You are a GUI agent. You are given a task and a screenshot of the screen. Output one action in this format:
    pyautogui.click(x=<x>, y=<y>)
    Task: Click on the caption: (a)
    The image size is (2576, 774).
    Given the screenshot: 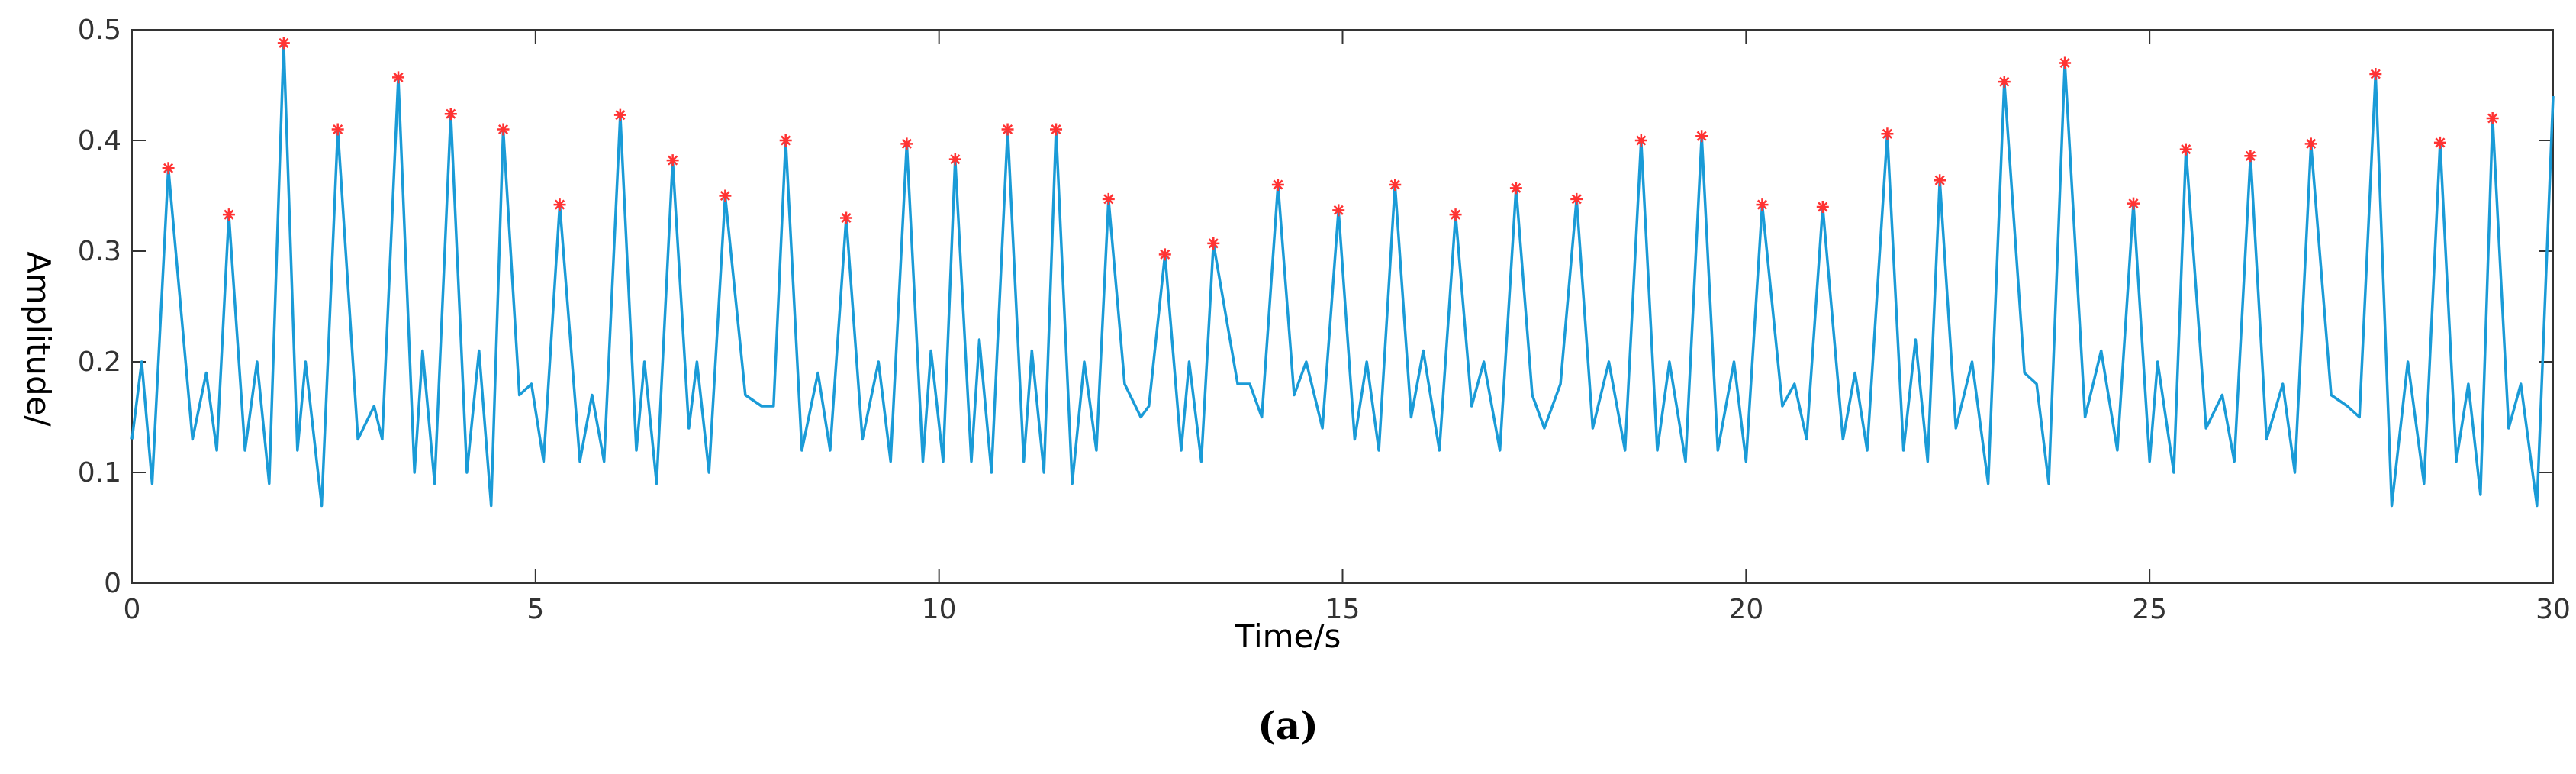 What is the action you would take?
    pyautogui.click(x=1288, y=726)
    